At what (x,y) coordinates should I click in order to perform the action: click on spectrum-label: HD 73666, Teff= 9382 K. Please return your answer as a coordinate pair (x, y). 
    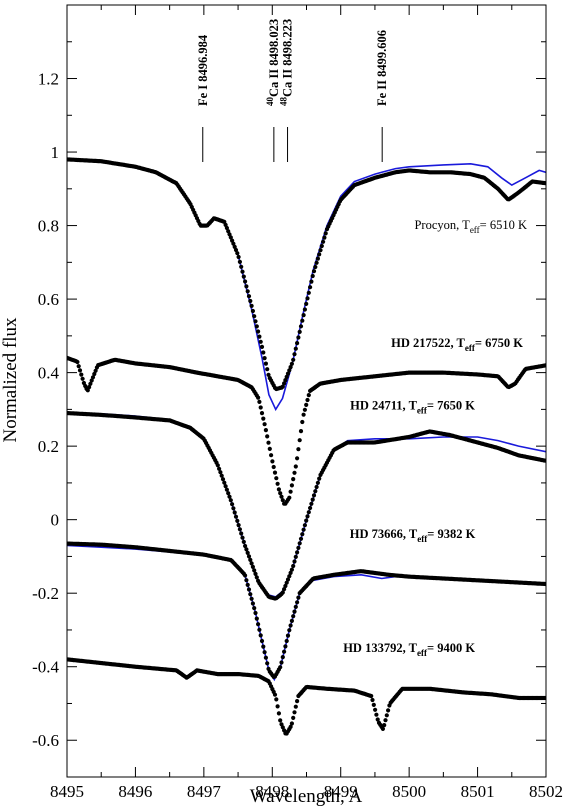
    Looking at the image, I should click on (413, 535).